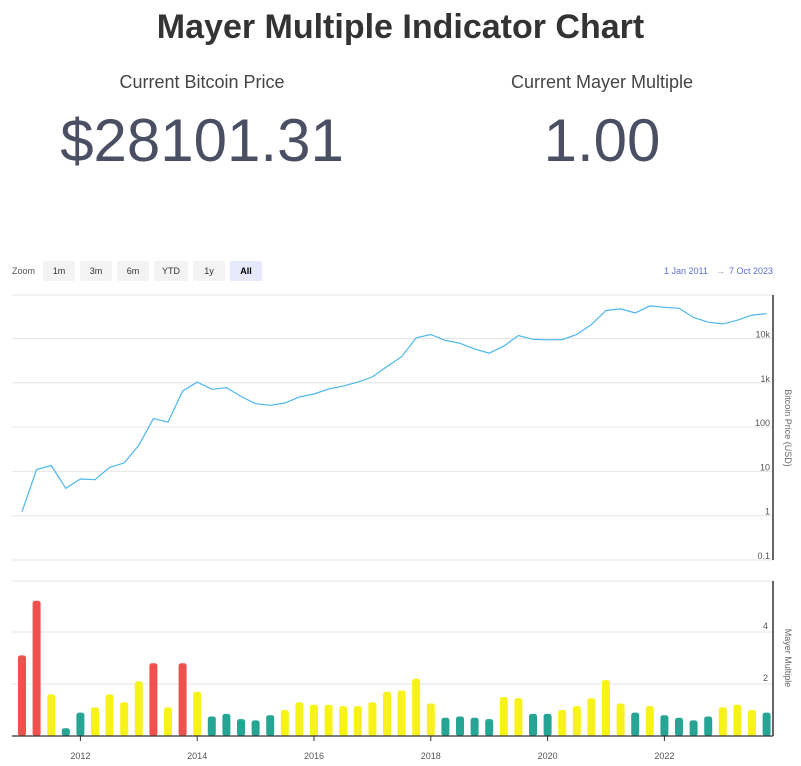  Describe the element at coordinates (133, 271) in the screenshot. I see `zoom-6m-button: 6m` at that location.